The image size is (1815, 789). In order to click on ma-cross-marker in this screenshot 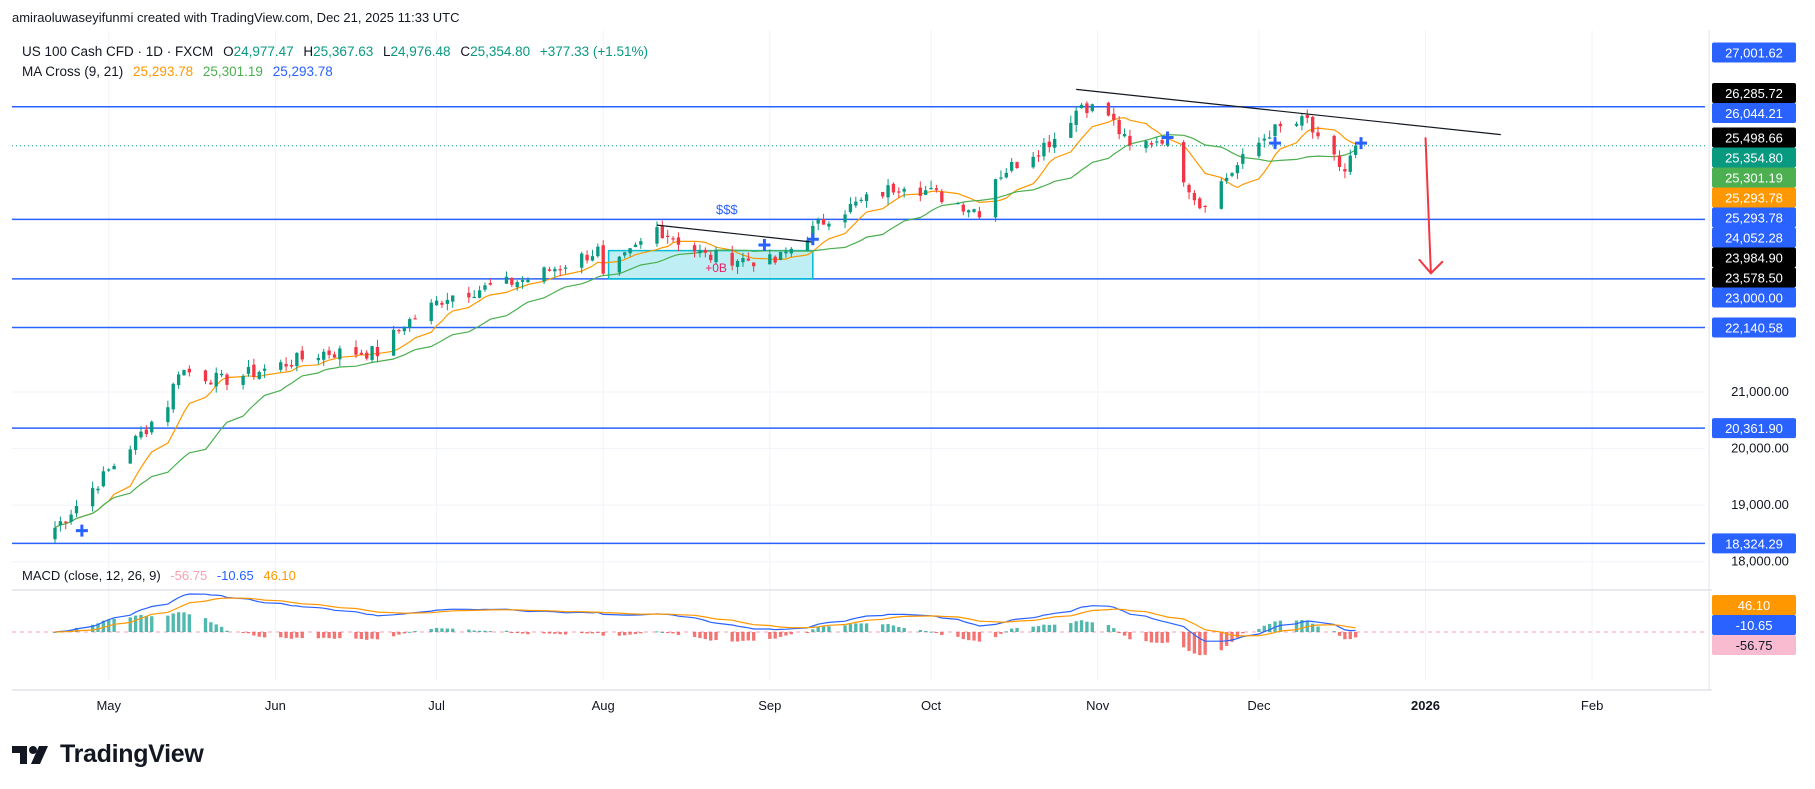, I will do `click(1361, 143)`.